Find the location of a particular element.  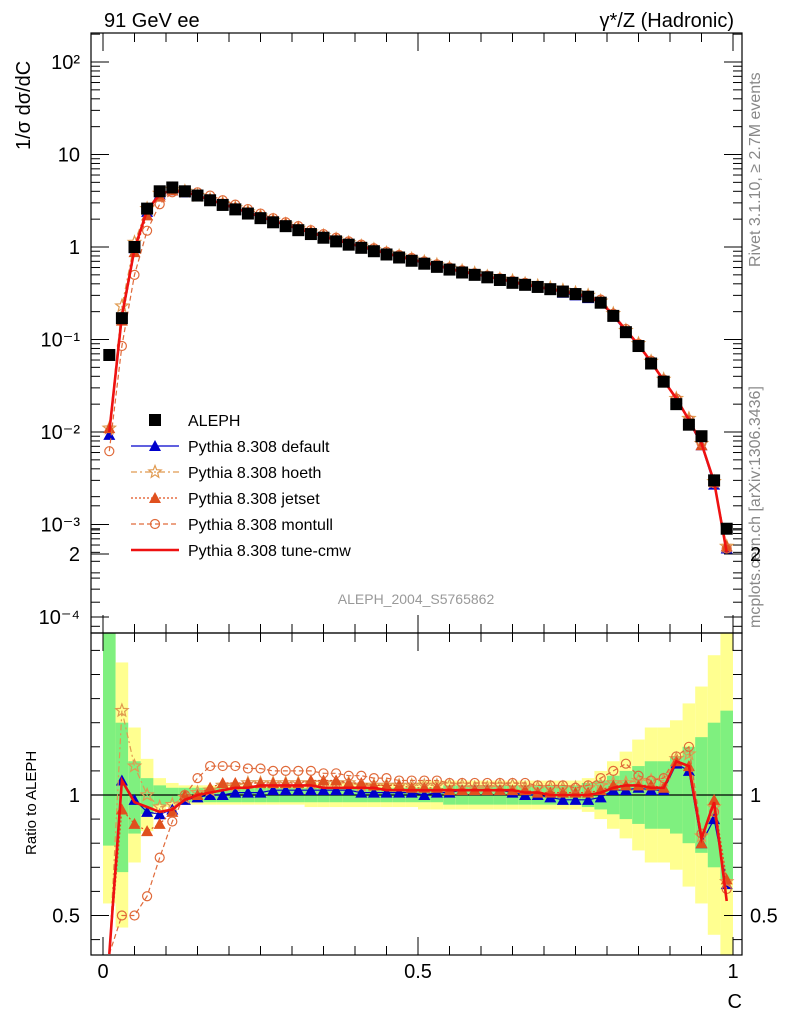

x-tick-label: 0.5 is located at coordinates (418, 972).